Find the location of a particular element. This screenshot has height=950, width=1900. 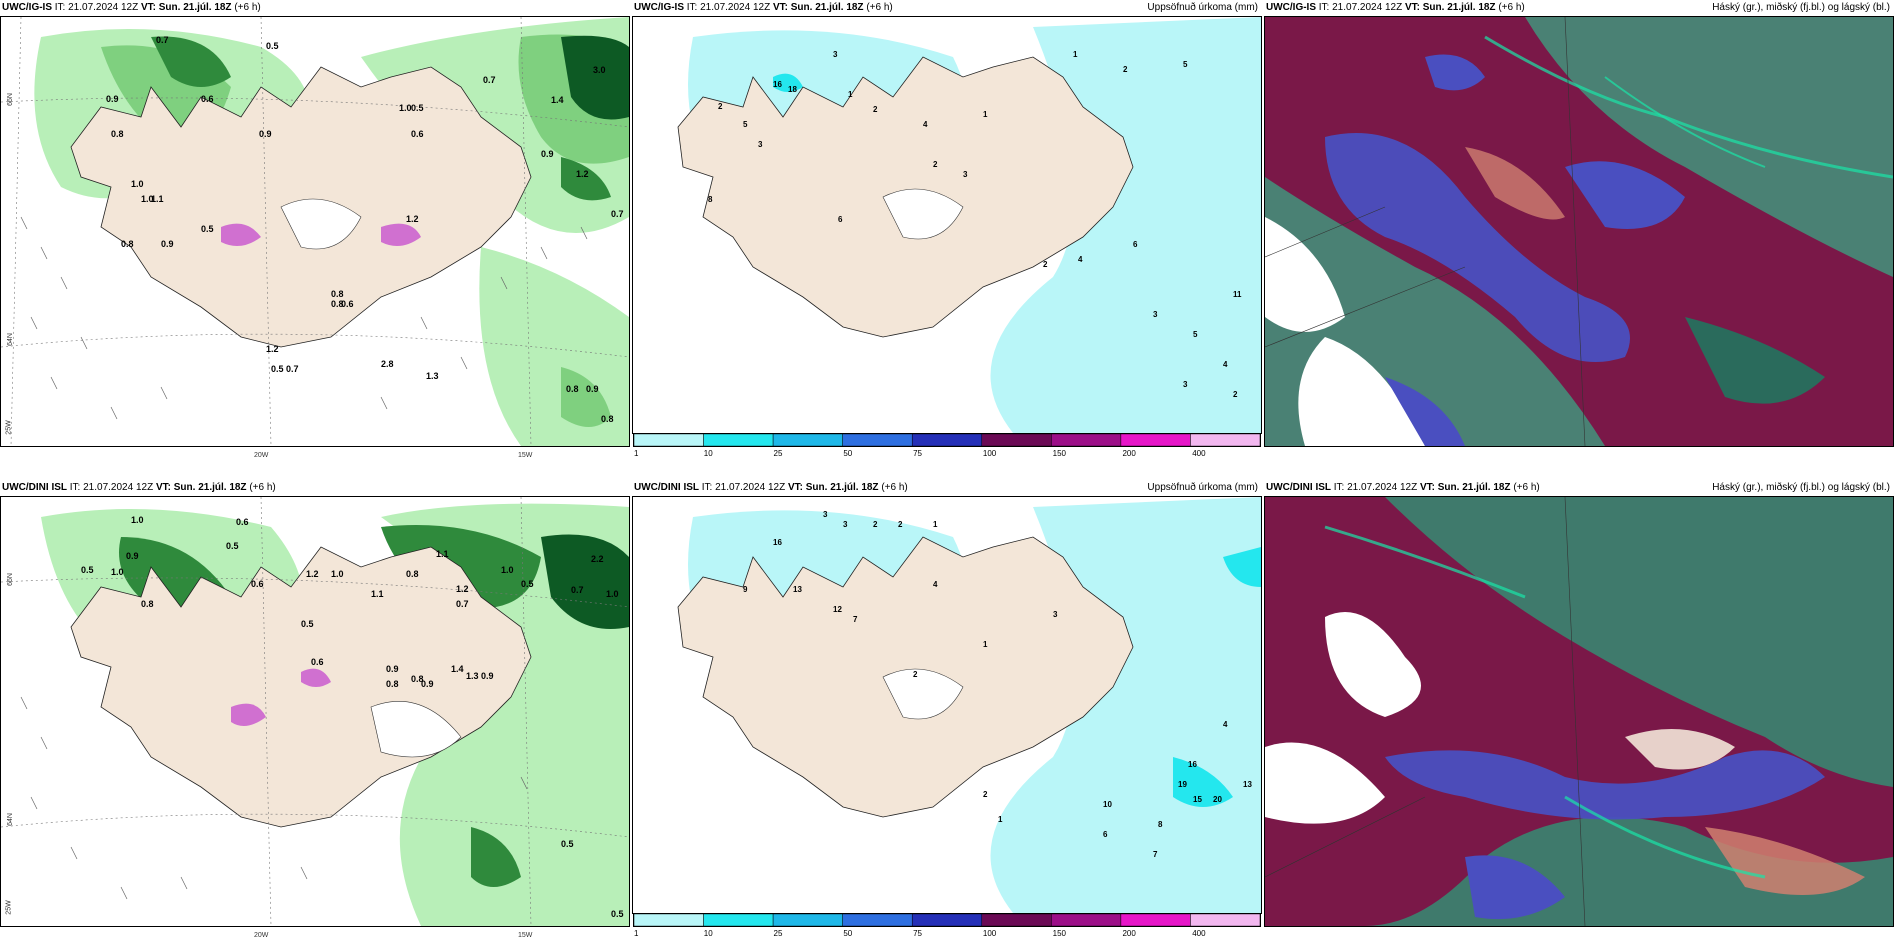

colorbar-label: 50 is located at coordinates (848, 933).